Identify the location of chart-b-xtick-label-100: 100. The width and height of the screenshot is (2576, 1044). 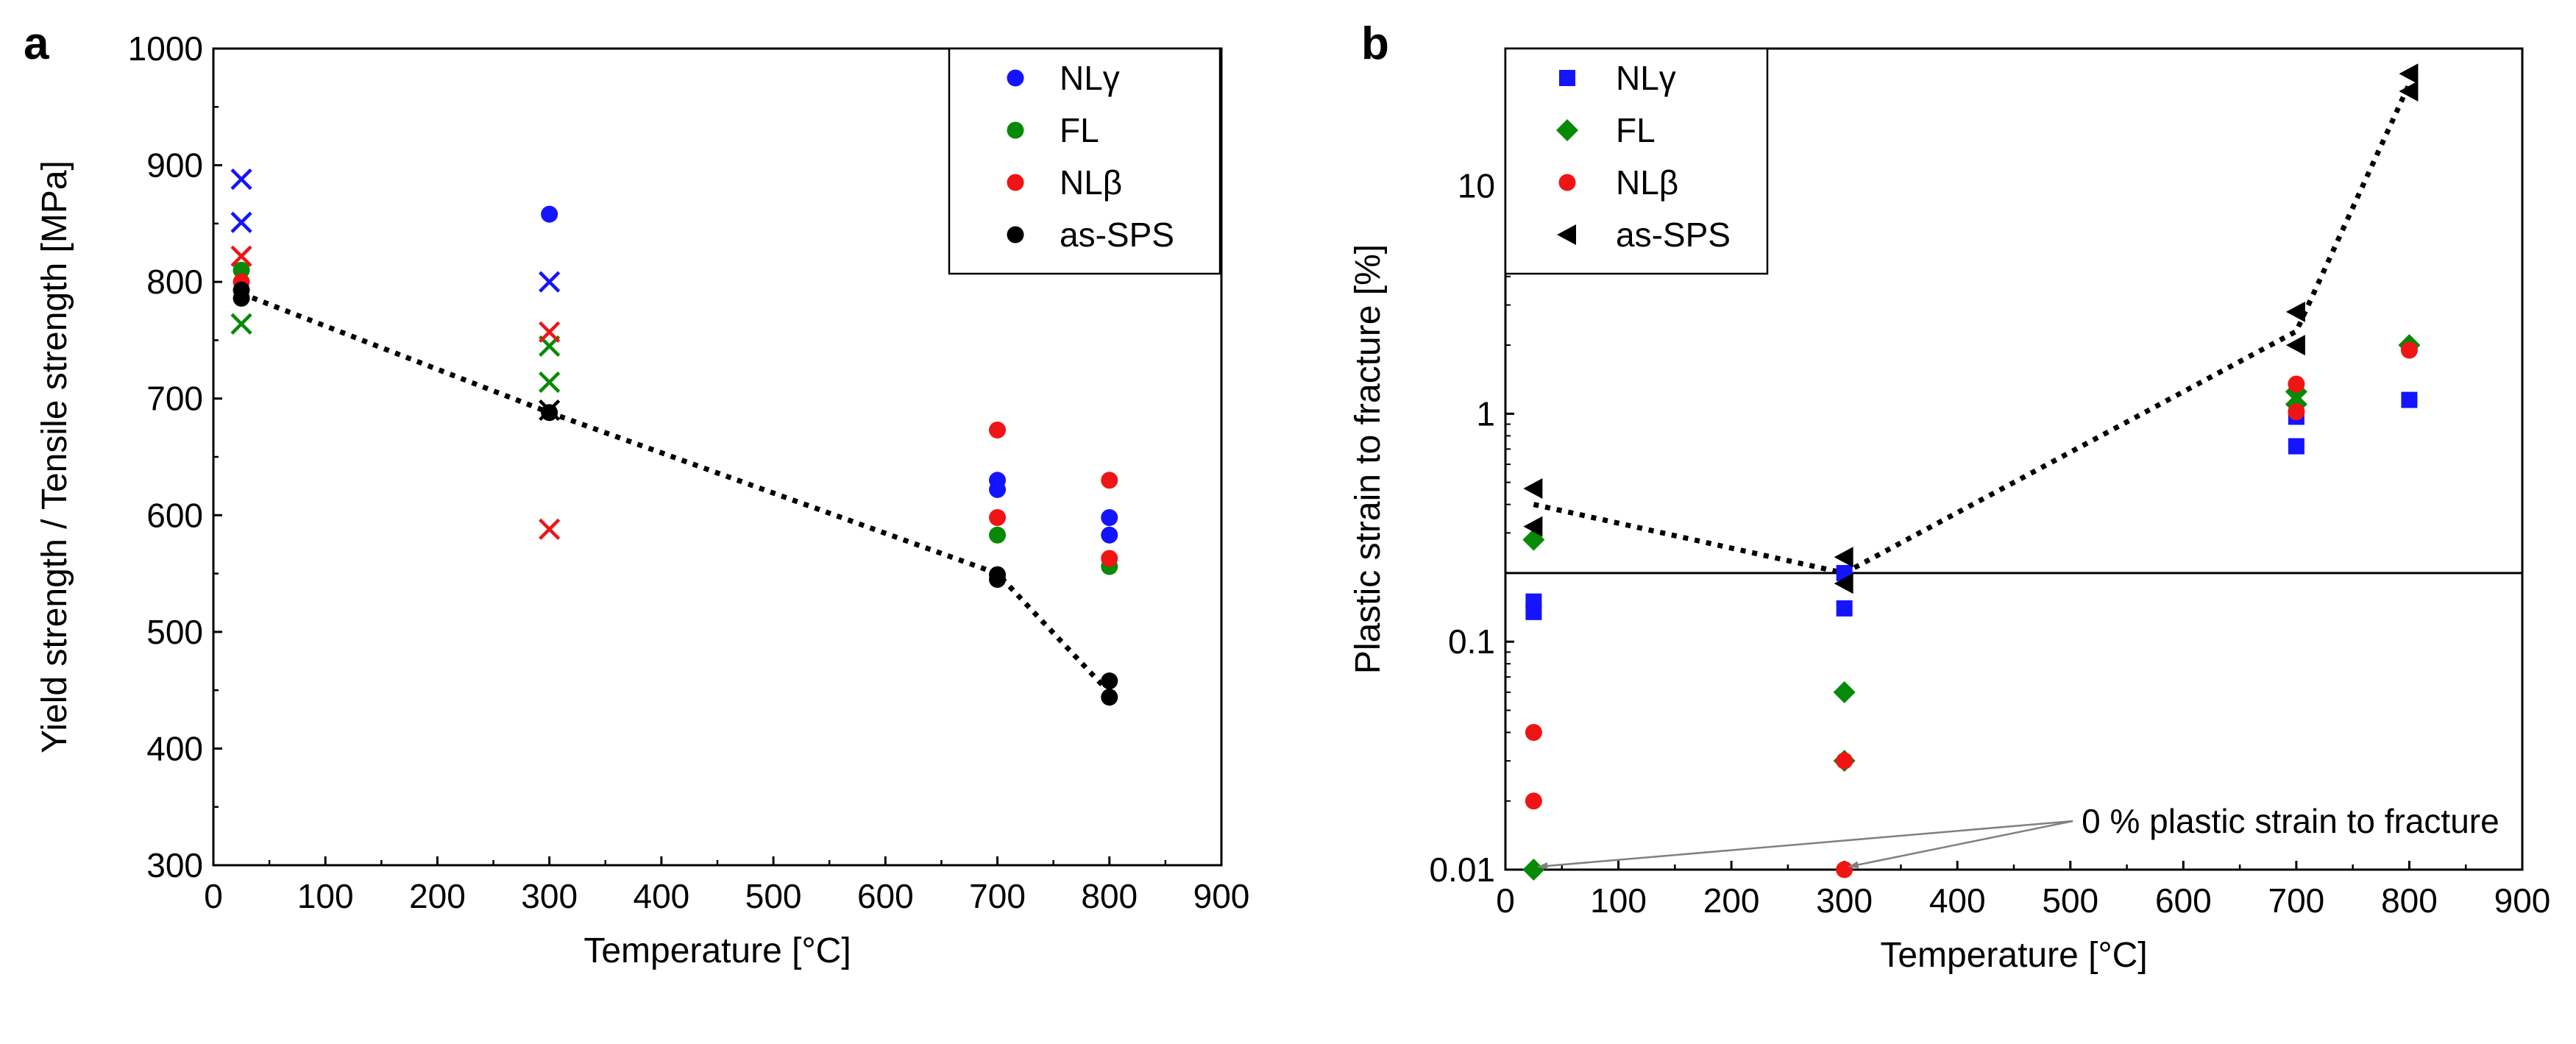
(1618, 900).